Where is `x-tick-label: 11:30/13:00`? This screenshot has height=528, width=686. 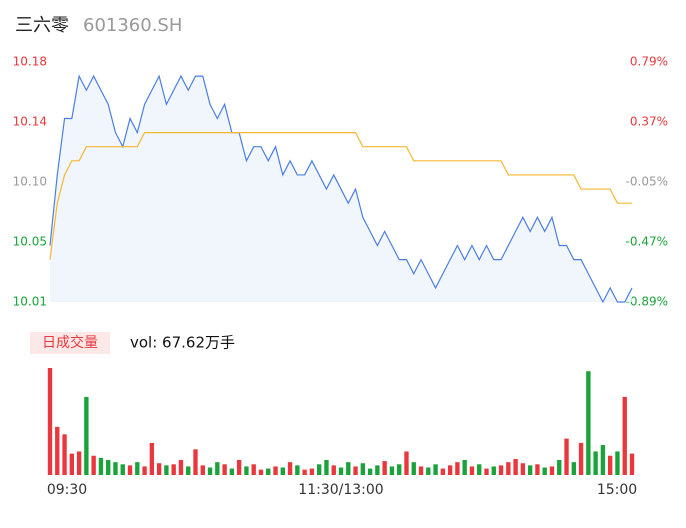 x-tick-label: 11:30/13:00 is located at coordinates (340, 490).